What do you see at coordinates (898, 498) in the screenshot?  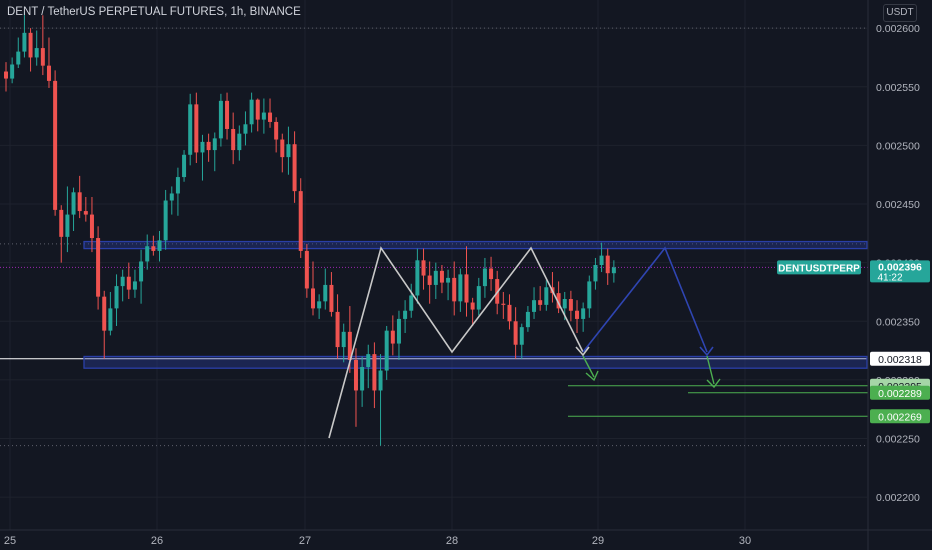 I see `y-tick-label: 0.002200` at bounding box center [898, 498].